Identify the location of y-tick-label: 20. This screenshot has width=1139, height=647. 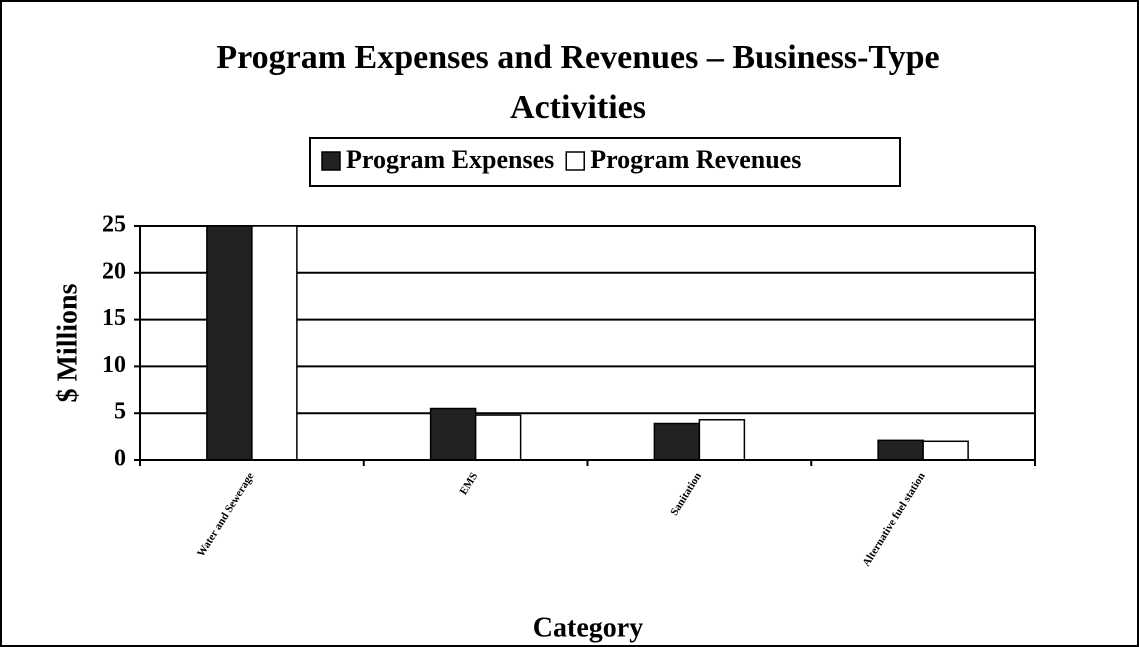
(114, 271).